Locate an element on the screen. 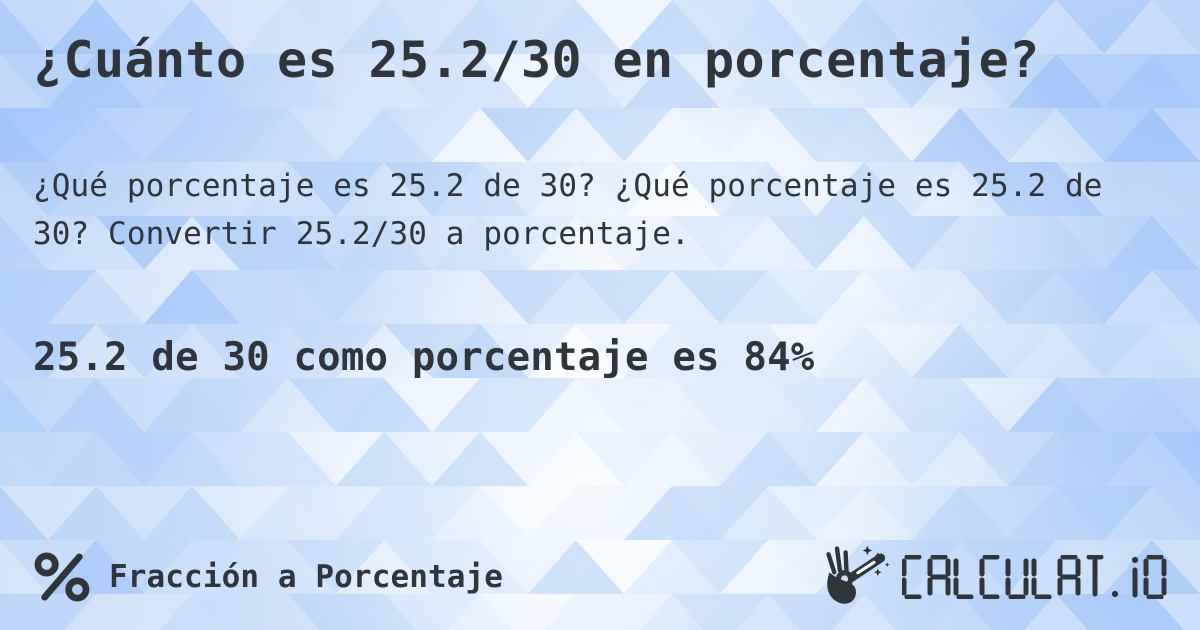 Image resolution: width=1200 pixels, height=630 pixels. category-label: Fracción a Porcentaje is located at coordinates (306, 577).